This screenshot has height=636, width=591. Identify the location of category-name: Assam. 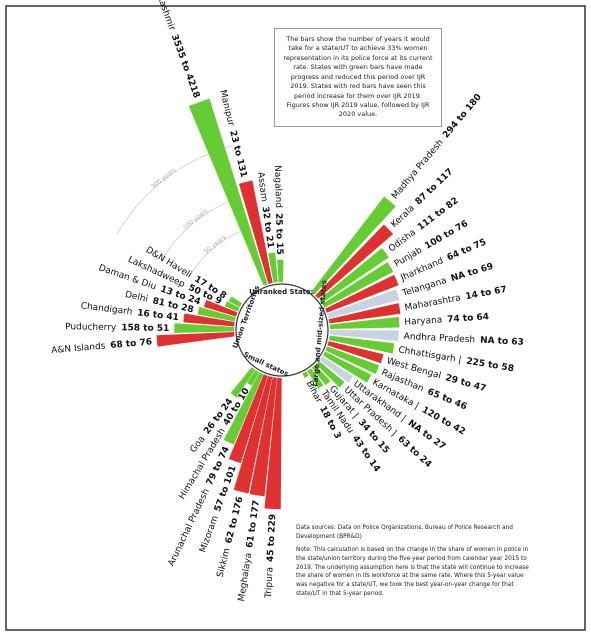
(262, 186).